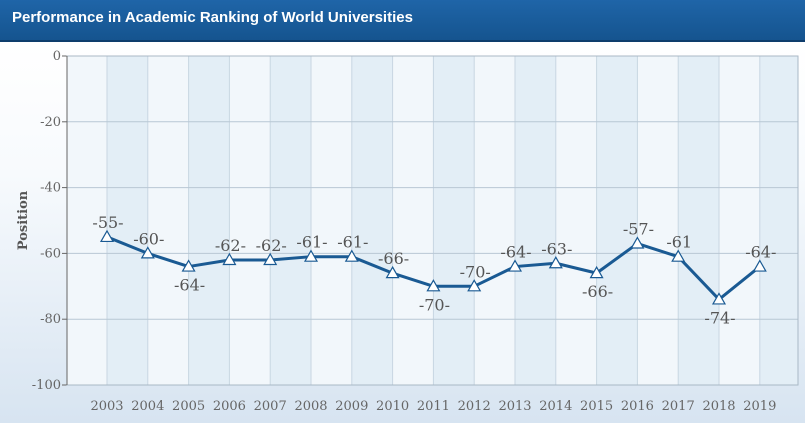 Image resolution: width=805 pixels, height=423 pixels. What do you see at coordinates (556, 248) in the screenshot?
I see `data-label: -63-` at bounding box center [556, 248].